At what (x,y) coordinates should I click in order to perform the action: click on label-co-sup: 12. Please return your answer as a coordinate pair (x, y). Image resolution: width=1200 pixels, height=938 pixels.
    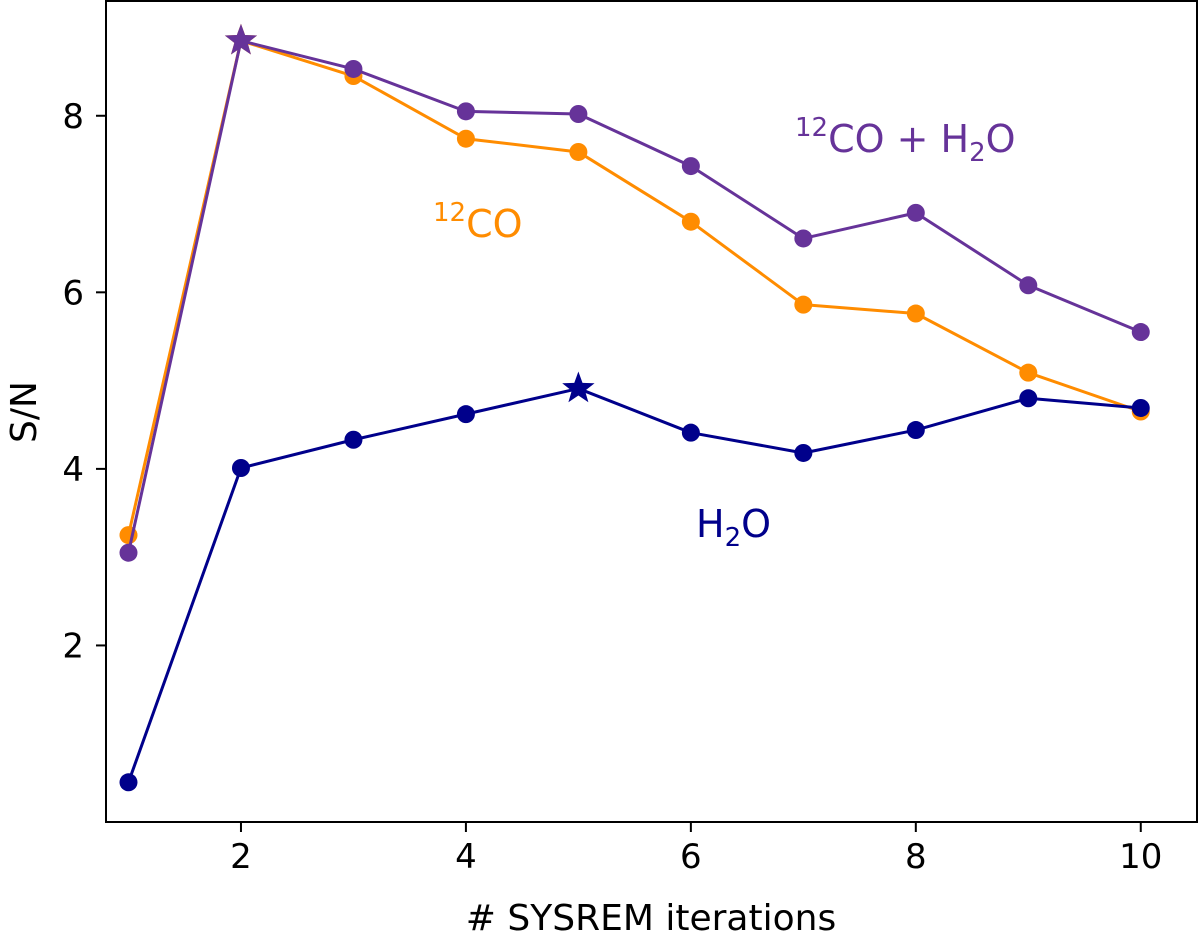
    Looking at the image, I should click on (449, 213).